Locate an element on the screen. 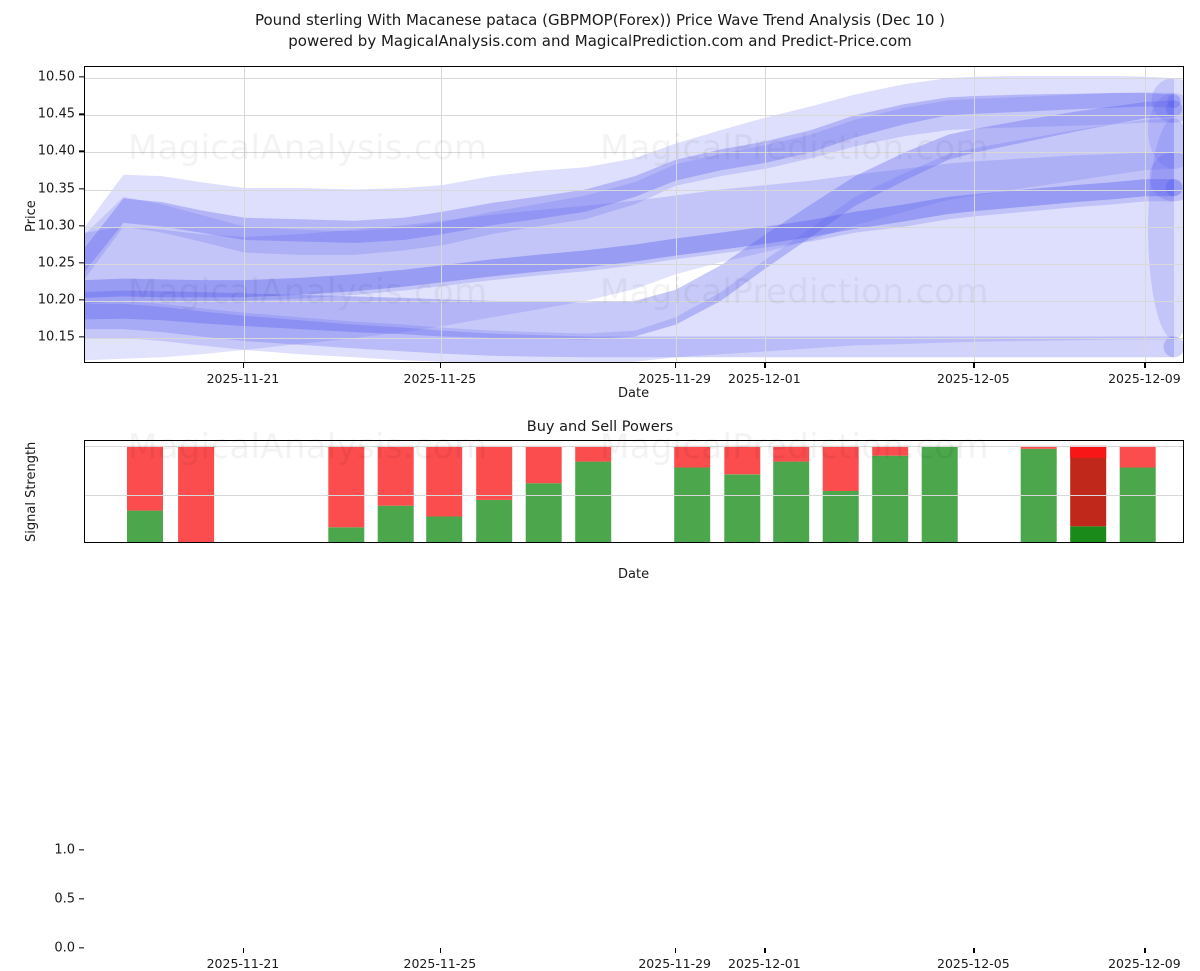  bar-x-tick-label: 2025-12-05 is located at coordinates (973, 963).